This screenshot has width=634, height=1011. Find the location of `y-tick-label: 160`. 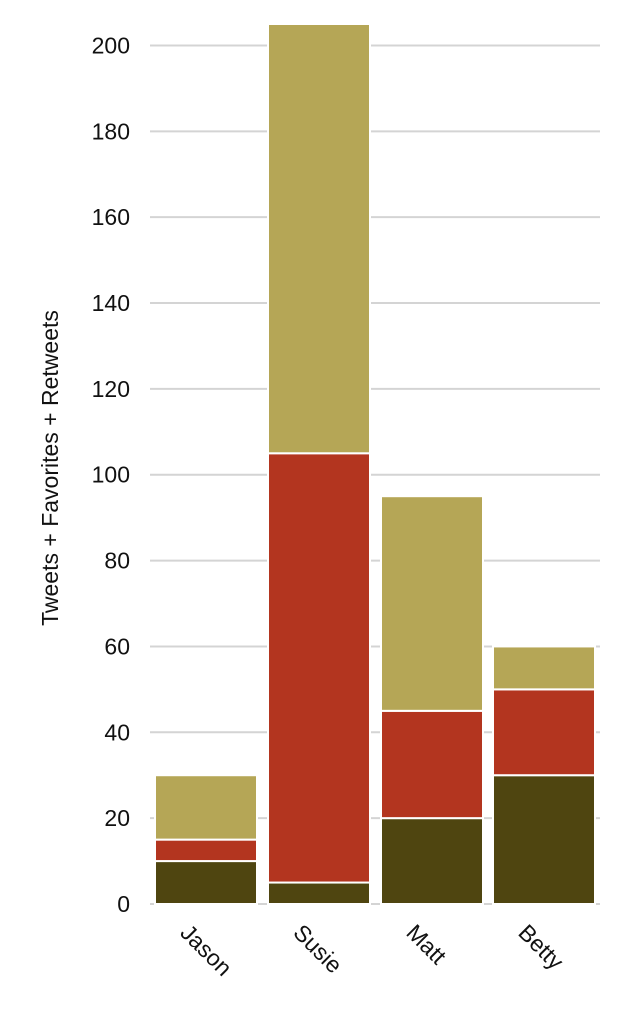

y-tick-label: 160 is located at coordinates (111, 217).